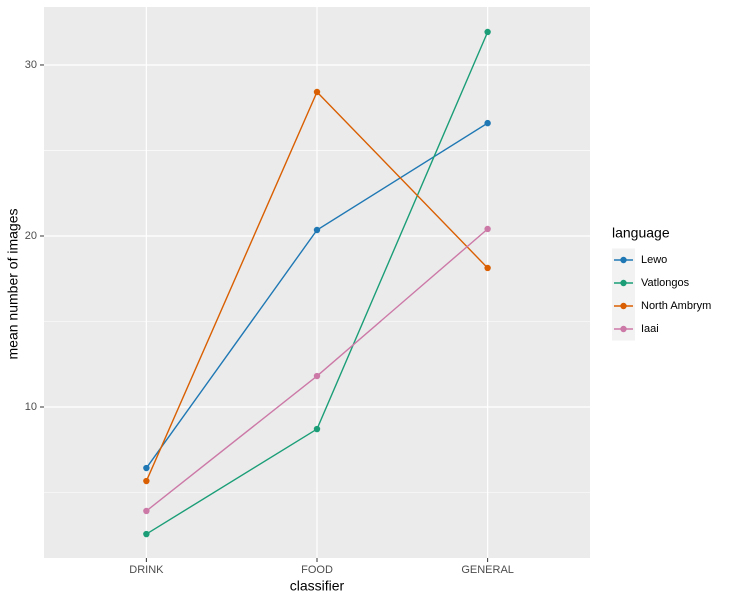  What do you see at coordinates (13, 284) in the screenshot?
I see `y-axis-title: mean number of images` at bounding box center [13, 284].